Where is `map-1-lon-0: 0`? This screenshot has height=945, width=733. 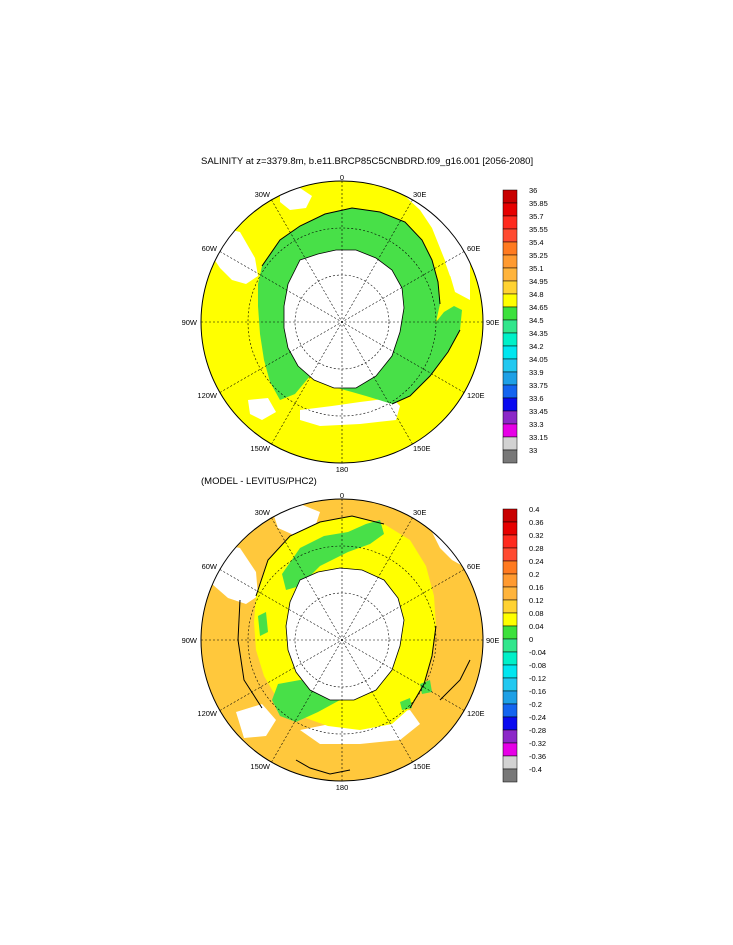 map-1-lon-0: 0 is located at coordinates (342, 177).